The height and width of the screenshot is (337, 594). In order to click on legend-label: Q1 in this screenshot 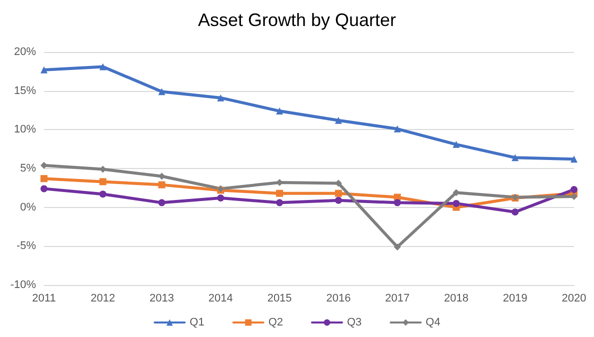, I will do `click(197, 322)`.